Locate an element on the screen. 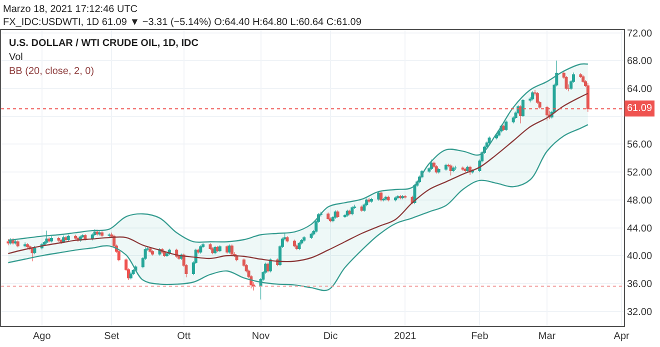 The image size is (660, 347). y-tick-label: 44.00 is located at coordinates (639, 228).